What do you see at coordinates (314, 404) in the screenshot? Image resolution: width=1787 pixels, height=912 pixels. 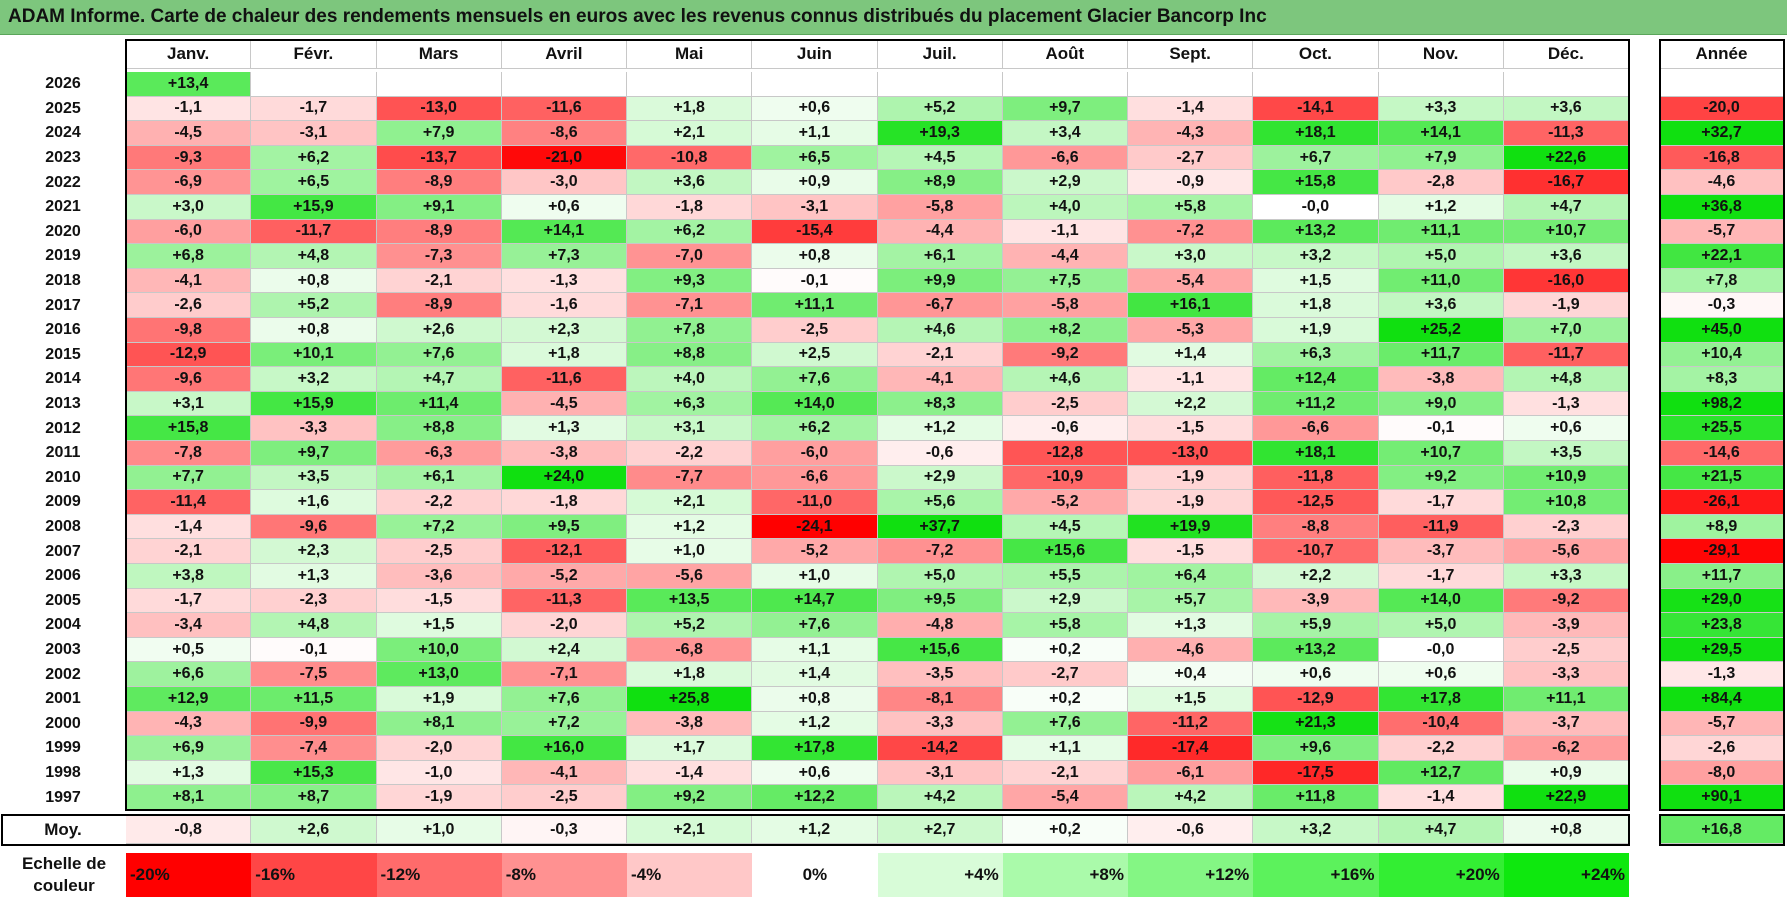 I see `heatmap-cell: +15,9` at bounding box center [314, 404].